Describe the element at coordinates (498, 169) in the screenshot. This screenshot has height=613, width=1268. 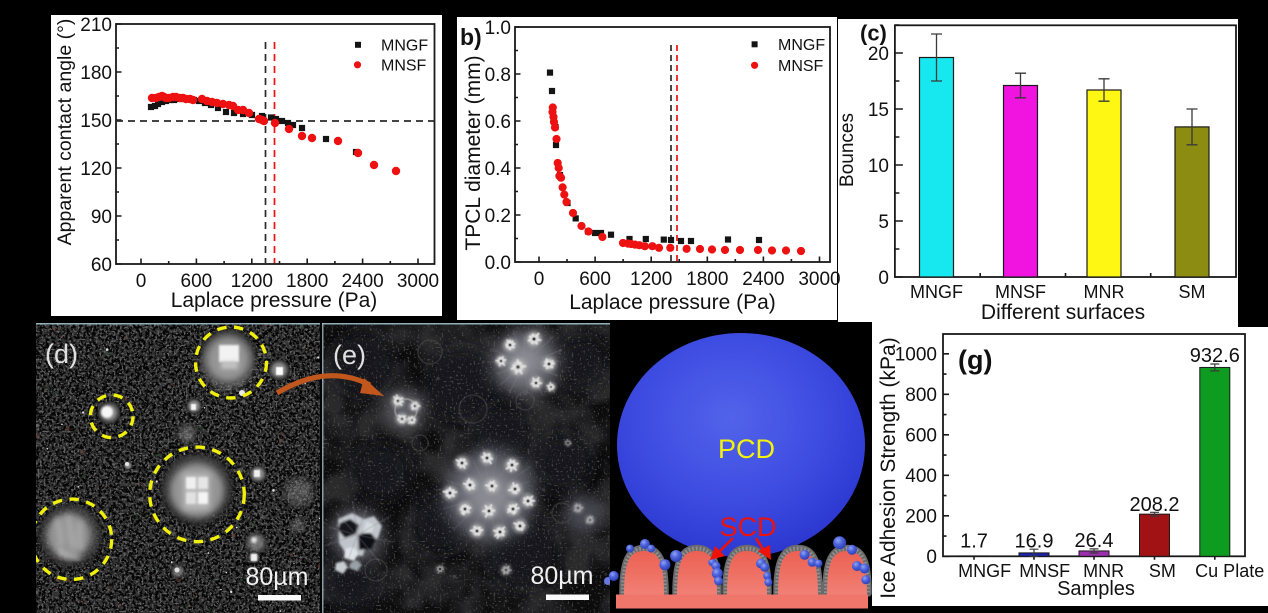
I see `svg-text: 0.4` at that location.